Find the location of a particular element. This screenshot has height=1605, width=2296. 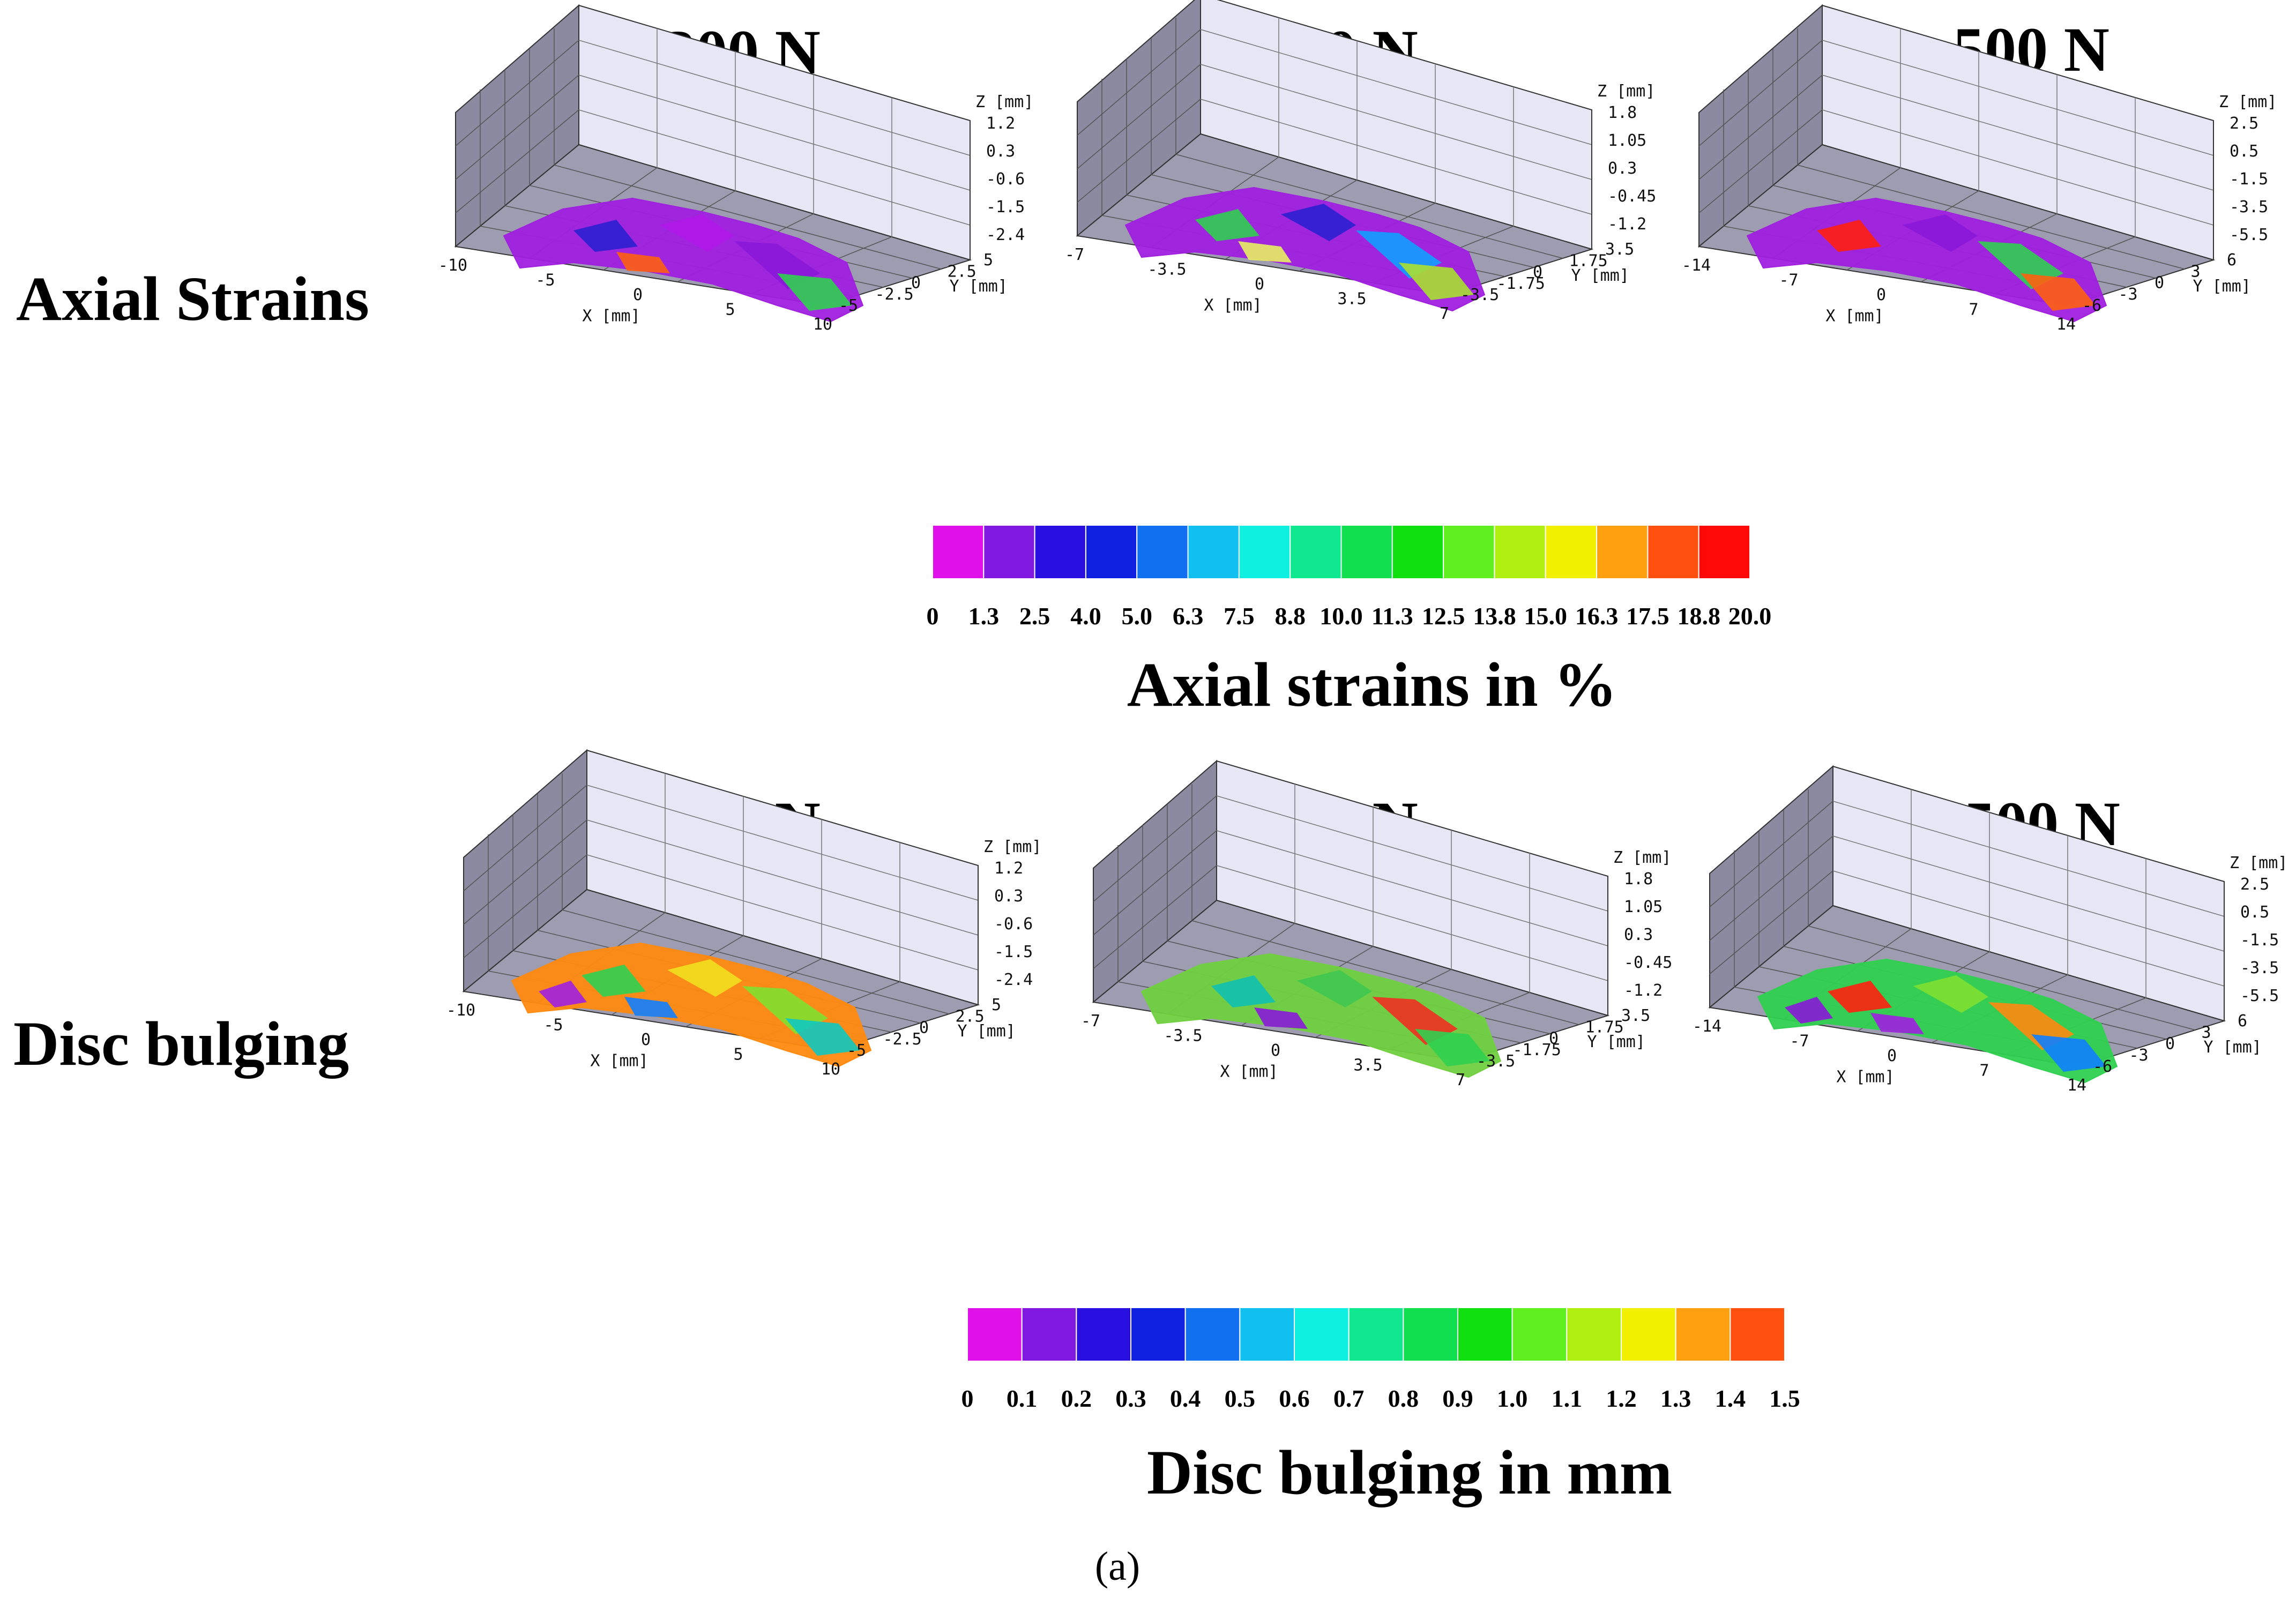

x-tick-label: 3.5 is located at coordinates (1367, 1065).